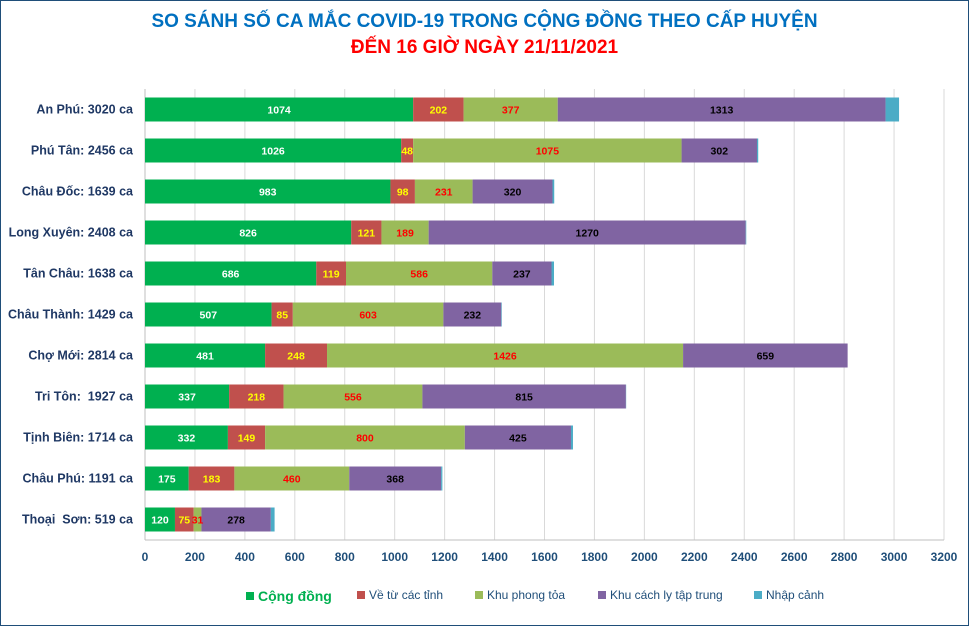 The width and height of the screenshot is (969, 626). What do you see at coordinates (79, 479) in the screenshot?
I see `category-label: Châu Phú: 1191 ca` at bounding box center [79, 479].